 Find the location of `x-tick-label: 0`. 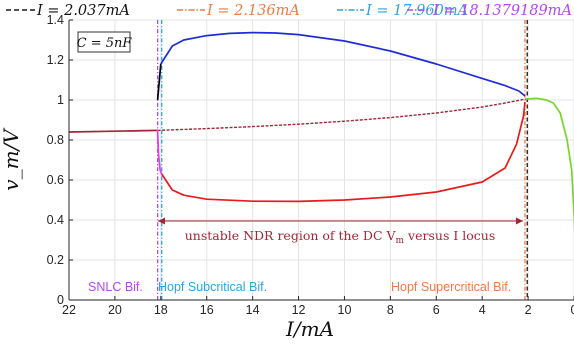

x-tick-label: 0 is located at coordinates (572, 310).